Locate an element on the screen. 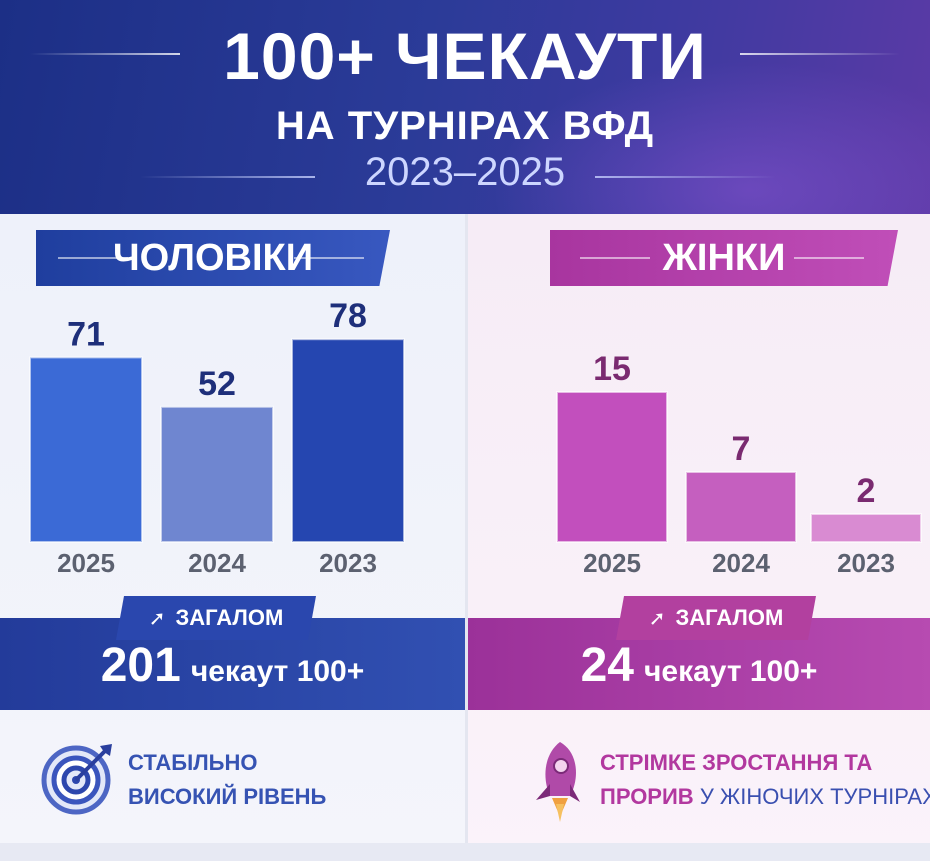 Image resolution: width=930 pixels, height=861 pixels. men-bar-2023 is located at coordinates (348, 440).